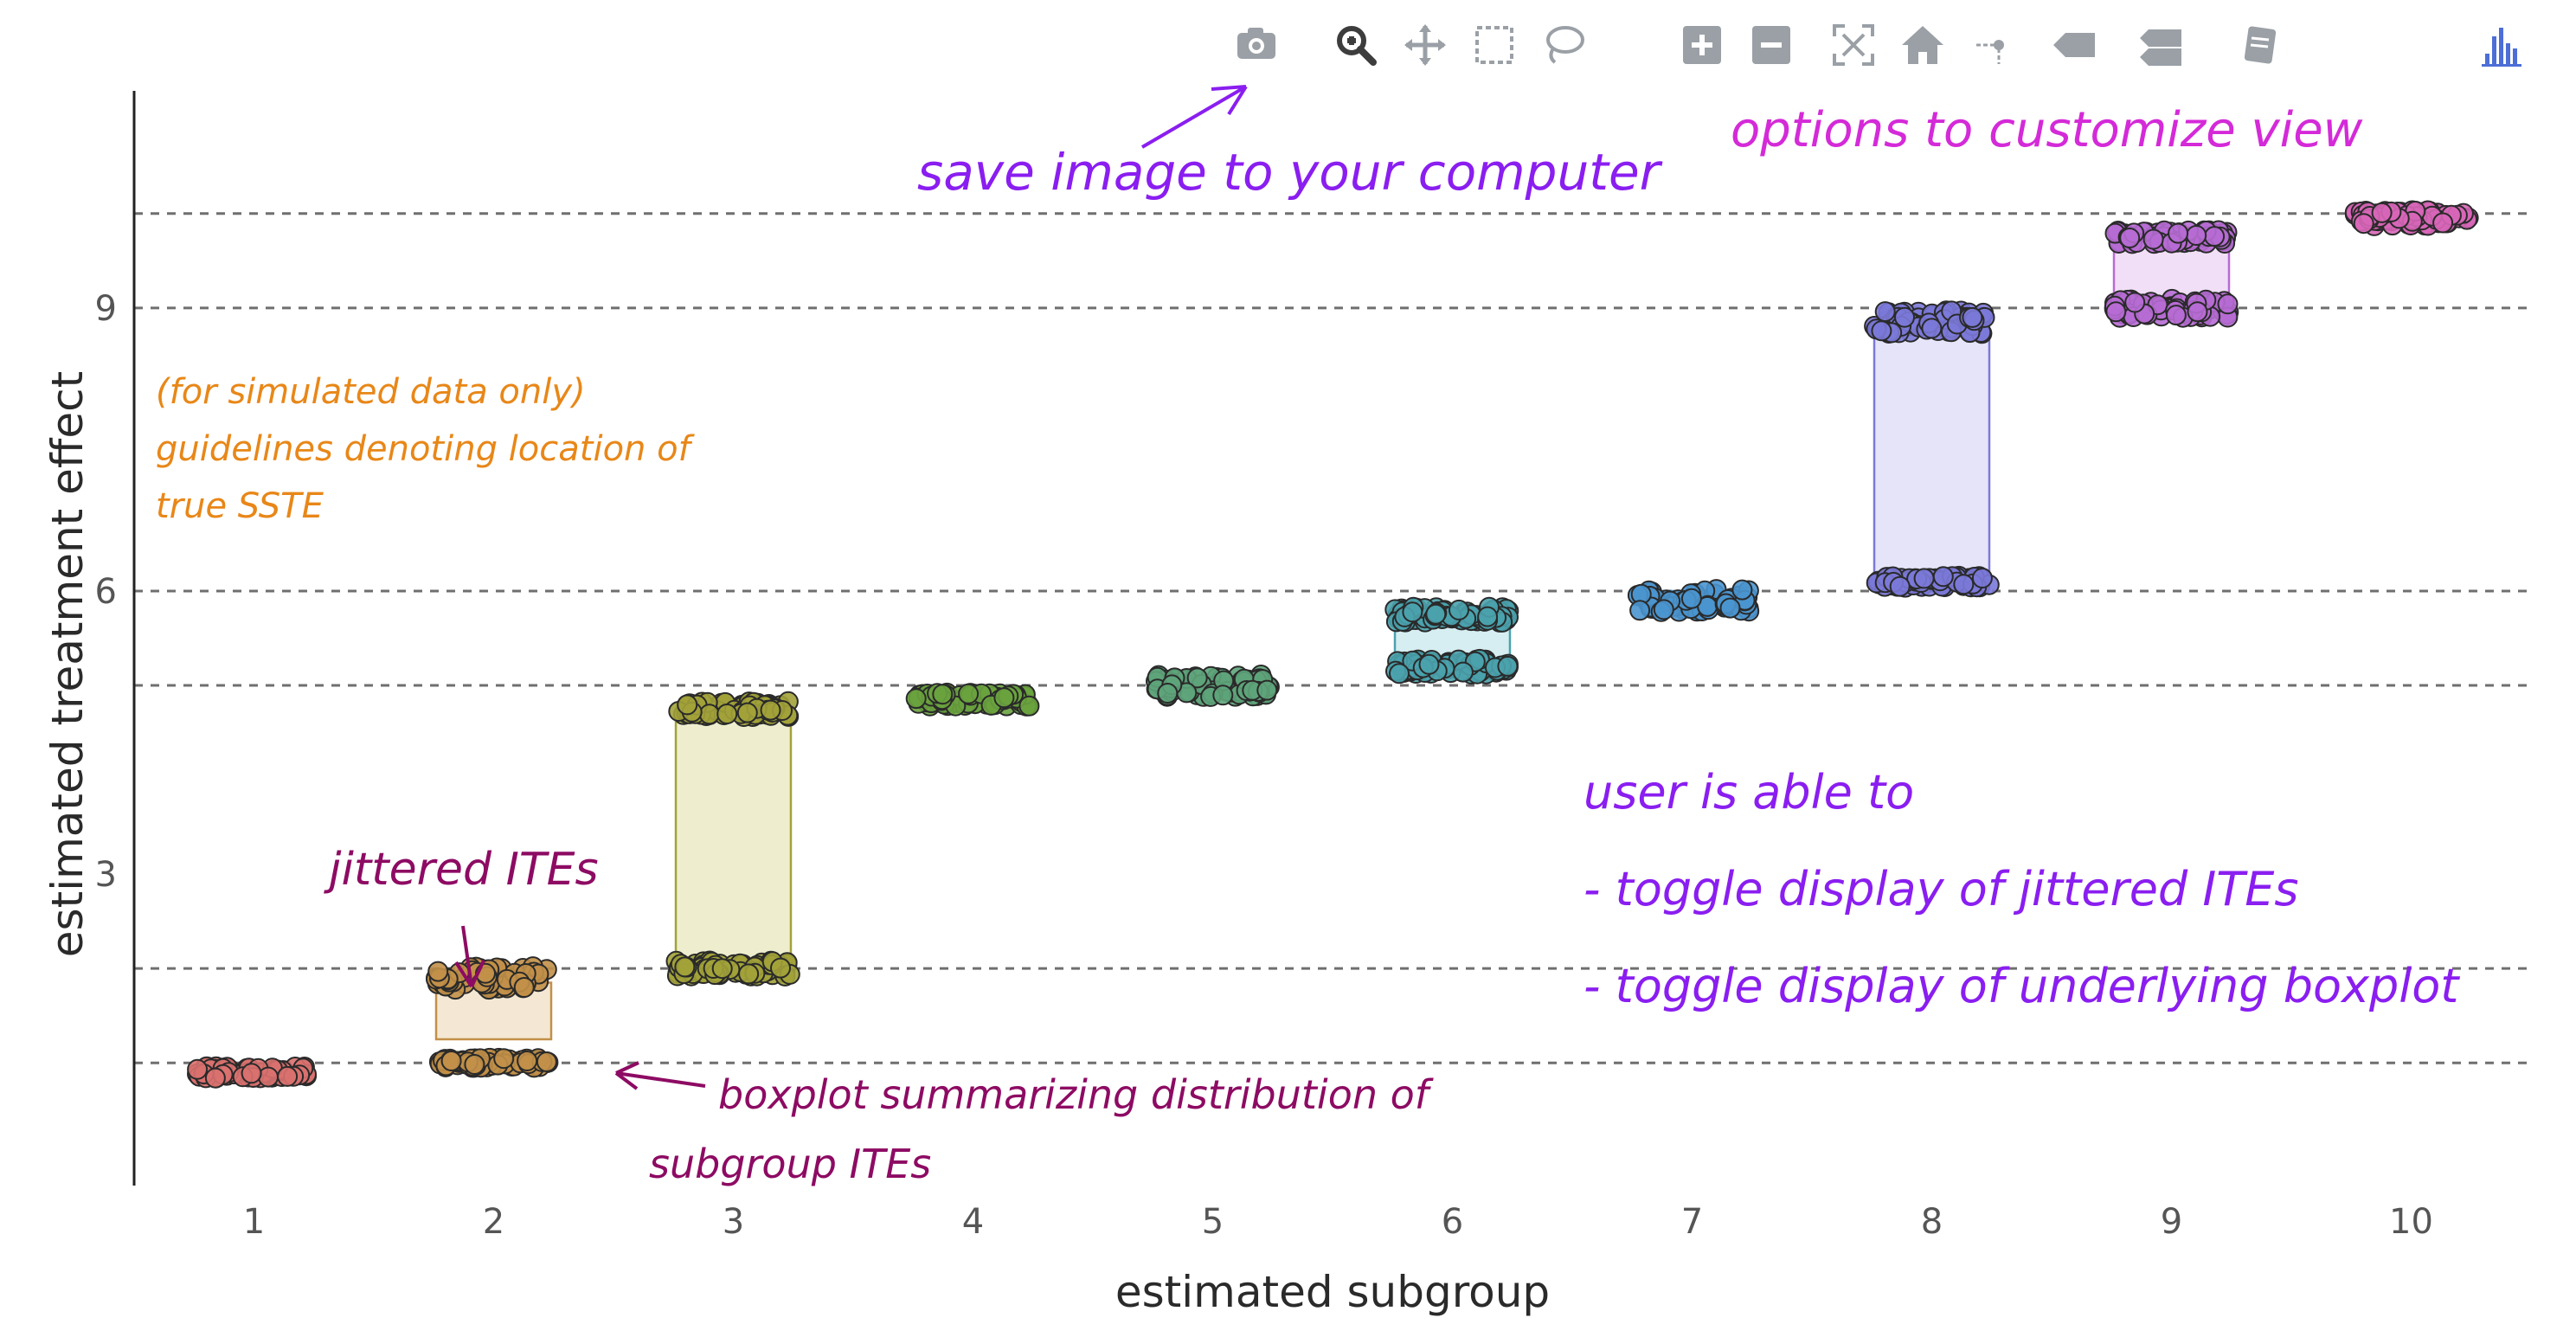  What do you see at coordinates (2047, 130) in the screenshot?
I see `annotation-customize-view: options to customize view` at bounding box center [2047, 130].